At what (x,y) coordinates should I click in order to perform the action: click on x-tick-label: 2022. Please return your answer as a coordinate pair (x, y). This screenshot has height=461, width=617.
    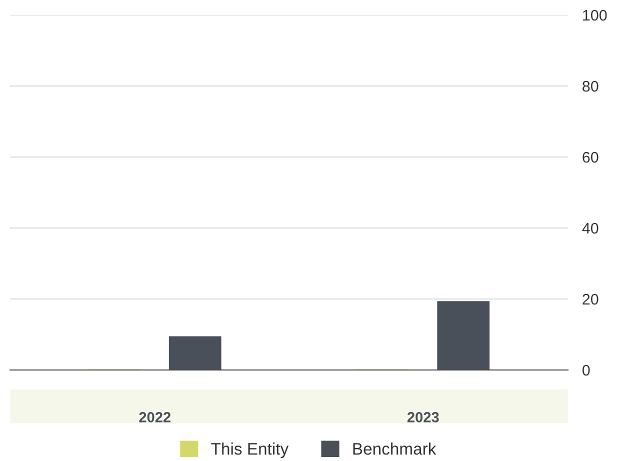
    Looking at the image, I should click on (155, 417).